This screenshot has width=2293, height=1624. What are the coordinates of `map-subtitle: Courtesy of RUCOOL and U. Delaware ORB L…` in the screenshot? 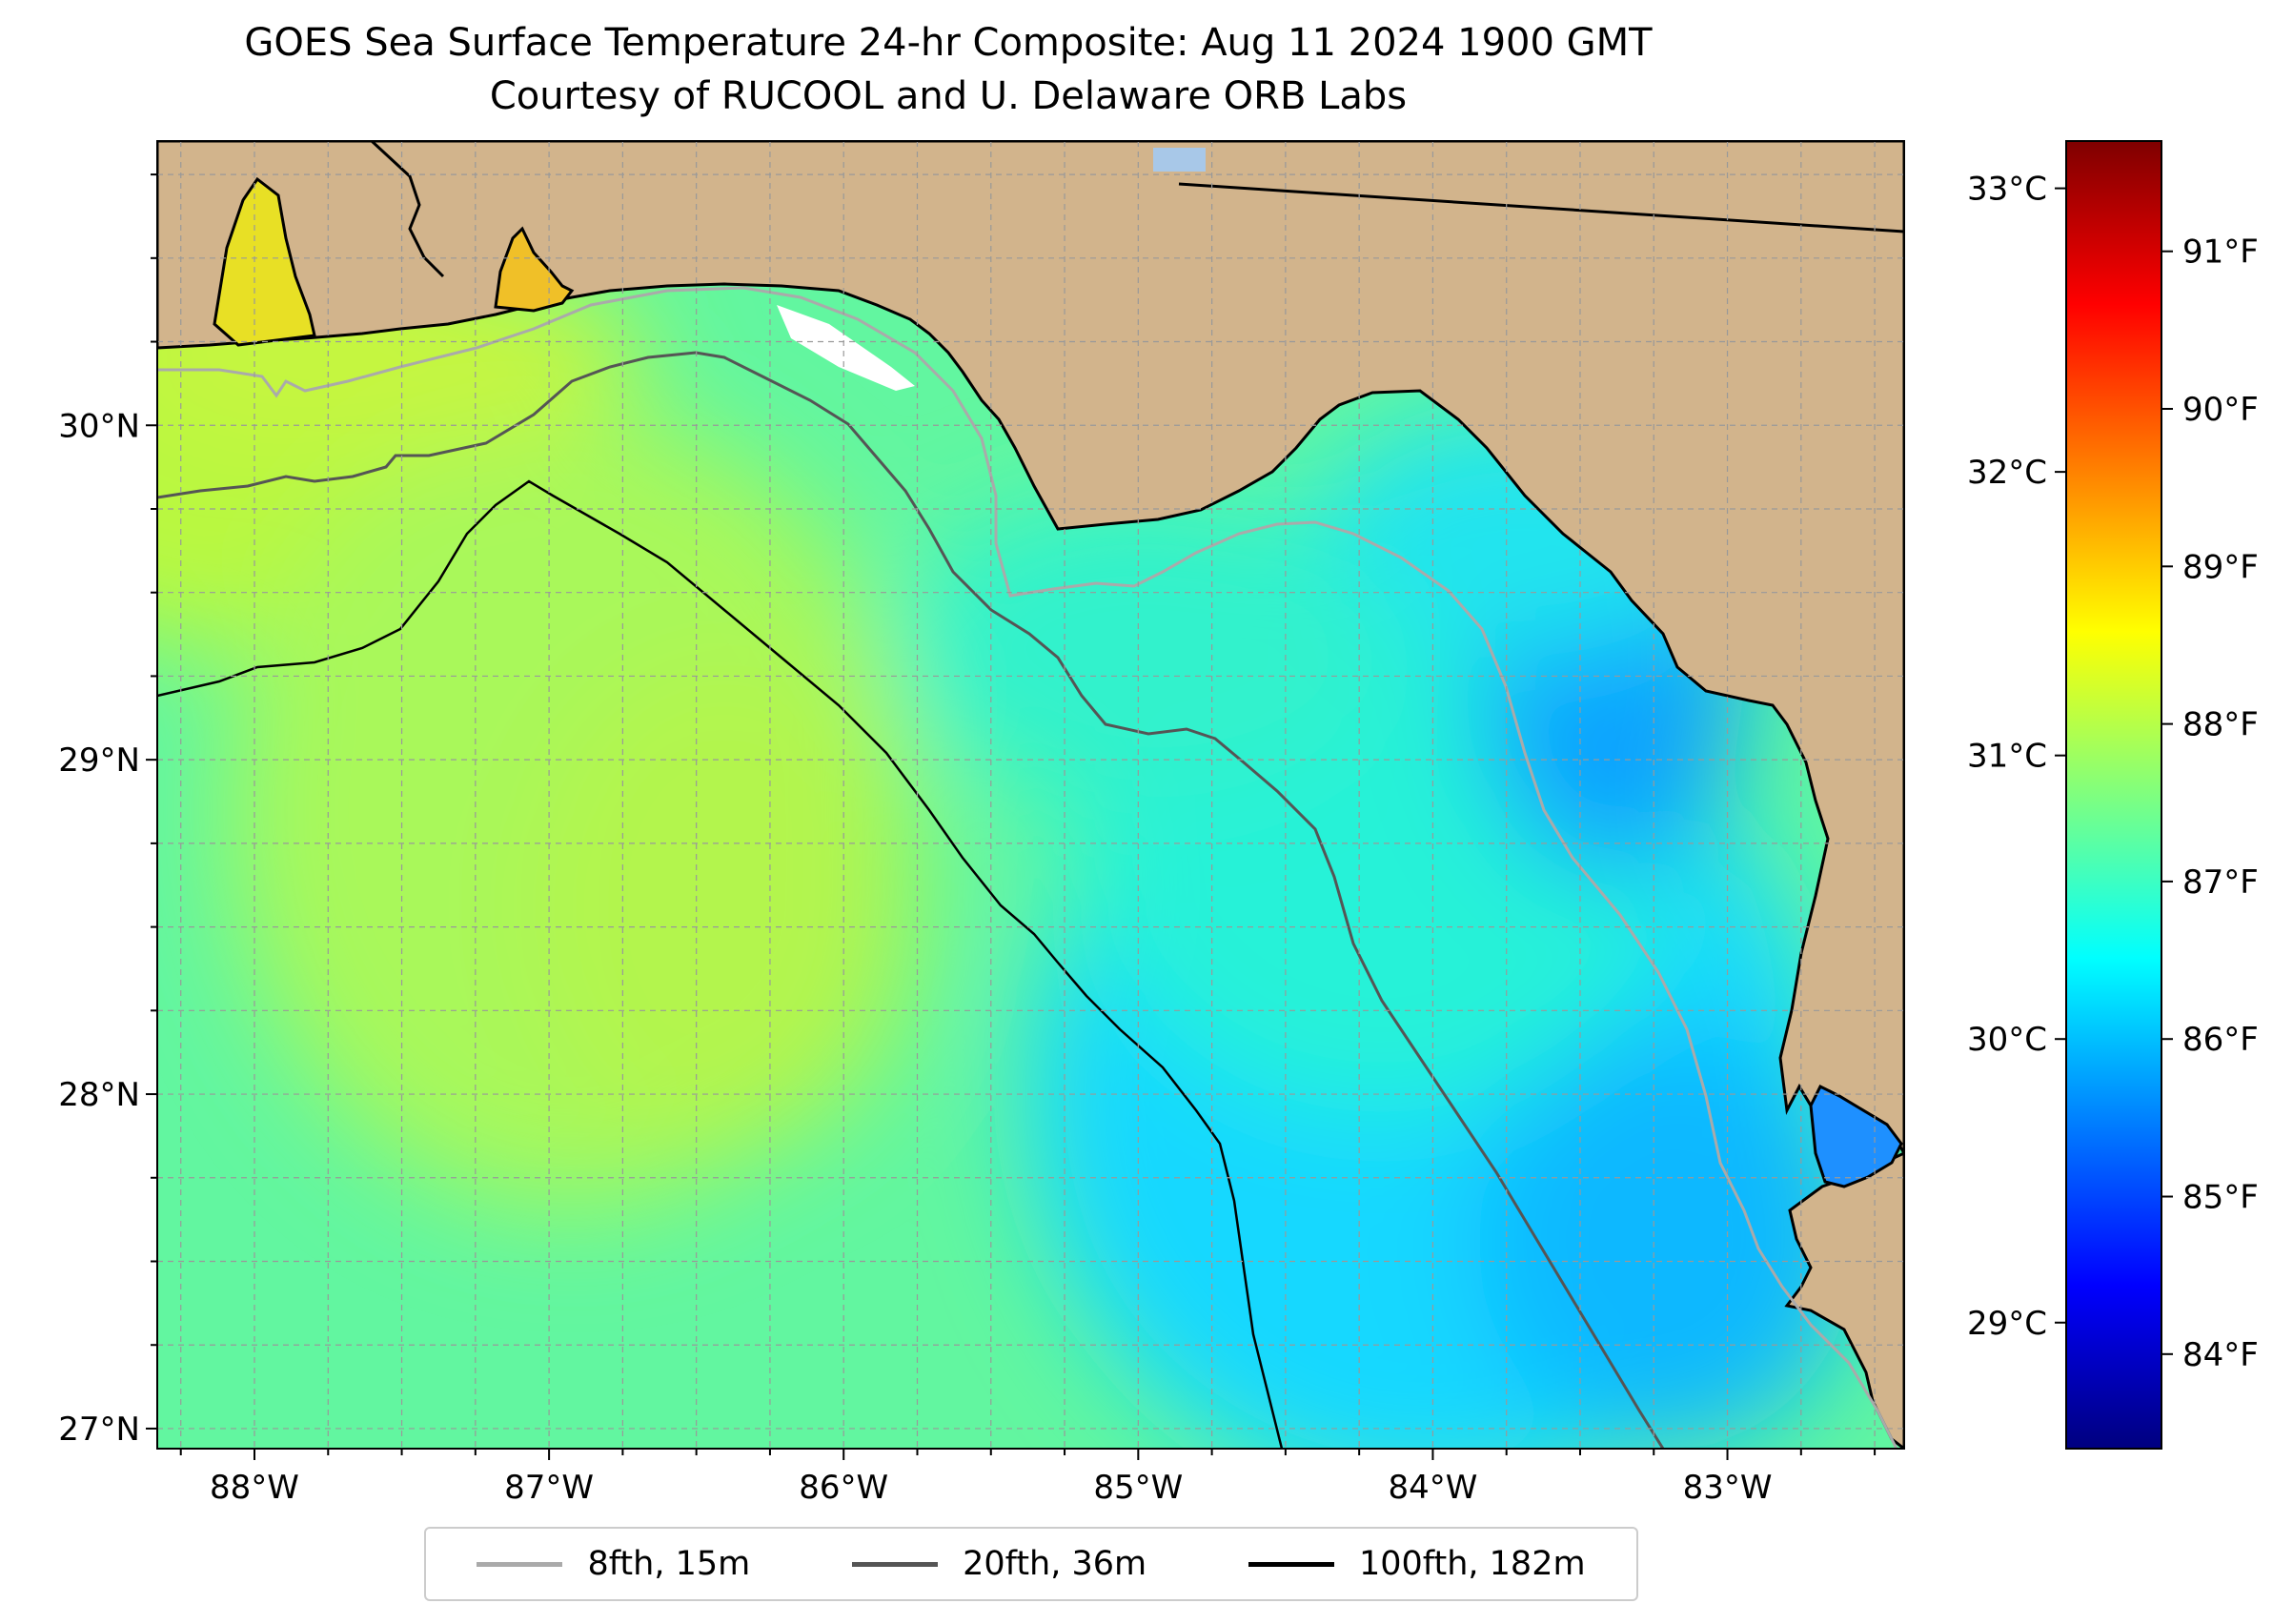 It's located at (949, 96).